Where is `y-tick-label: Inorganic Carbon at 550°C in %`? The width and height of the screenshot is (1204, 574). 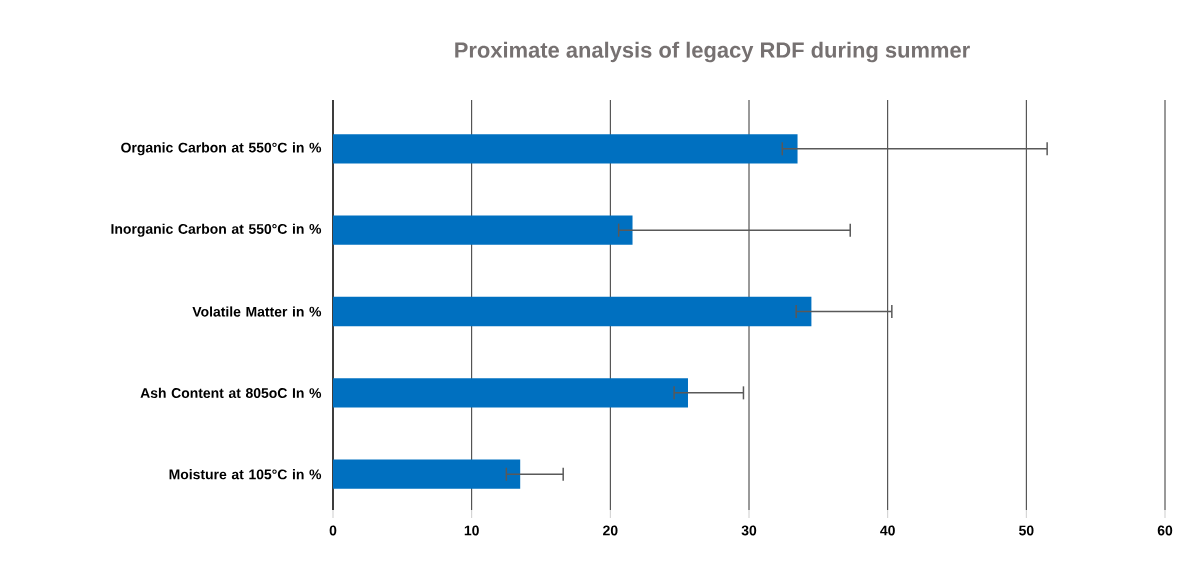 y-tick-label: Inorganic Carbon at 550°C in % is located at coordinates (216, 230).